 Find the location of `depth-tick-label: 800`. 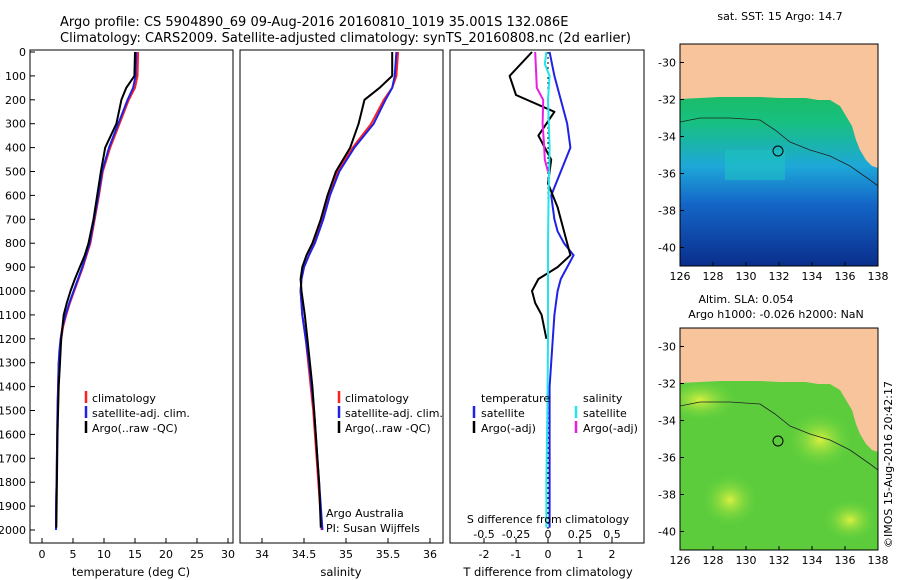

depth-tick-label: 800 is located at coordinates (15, 243).